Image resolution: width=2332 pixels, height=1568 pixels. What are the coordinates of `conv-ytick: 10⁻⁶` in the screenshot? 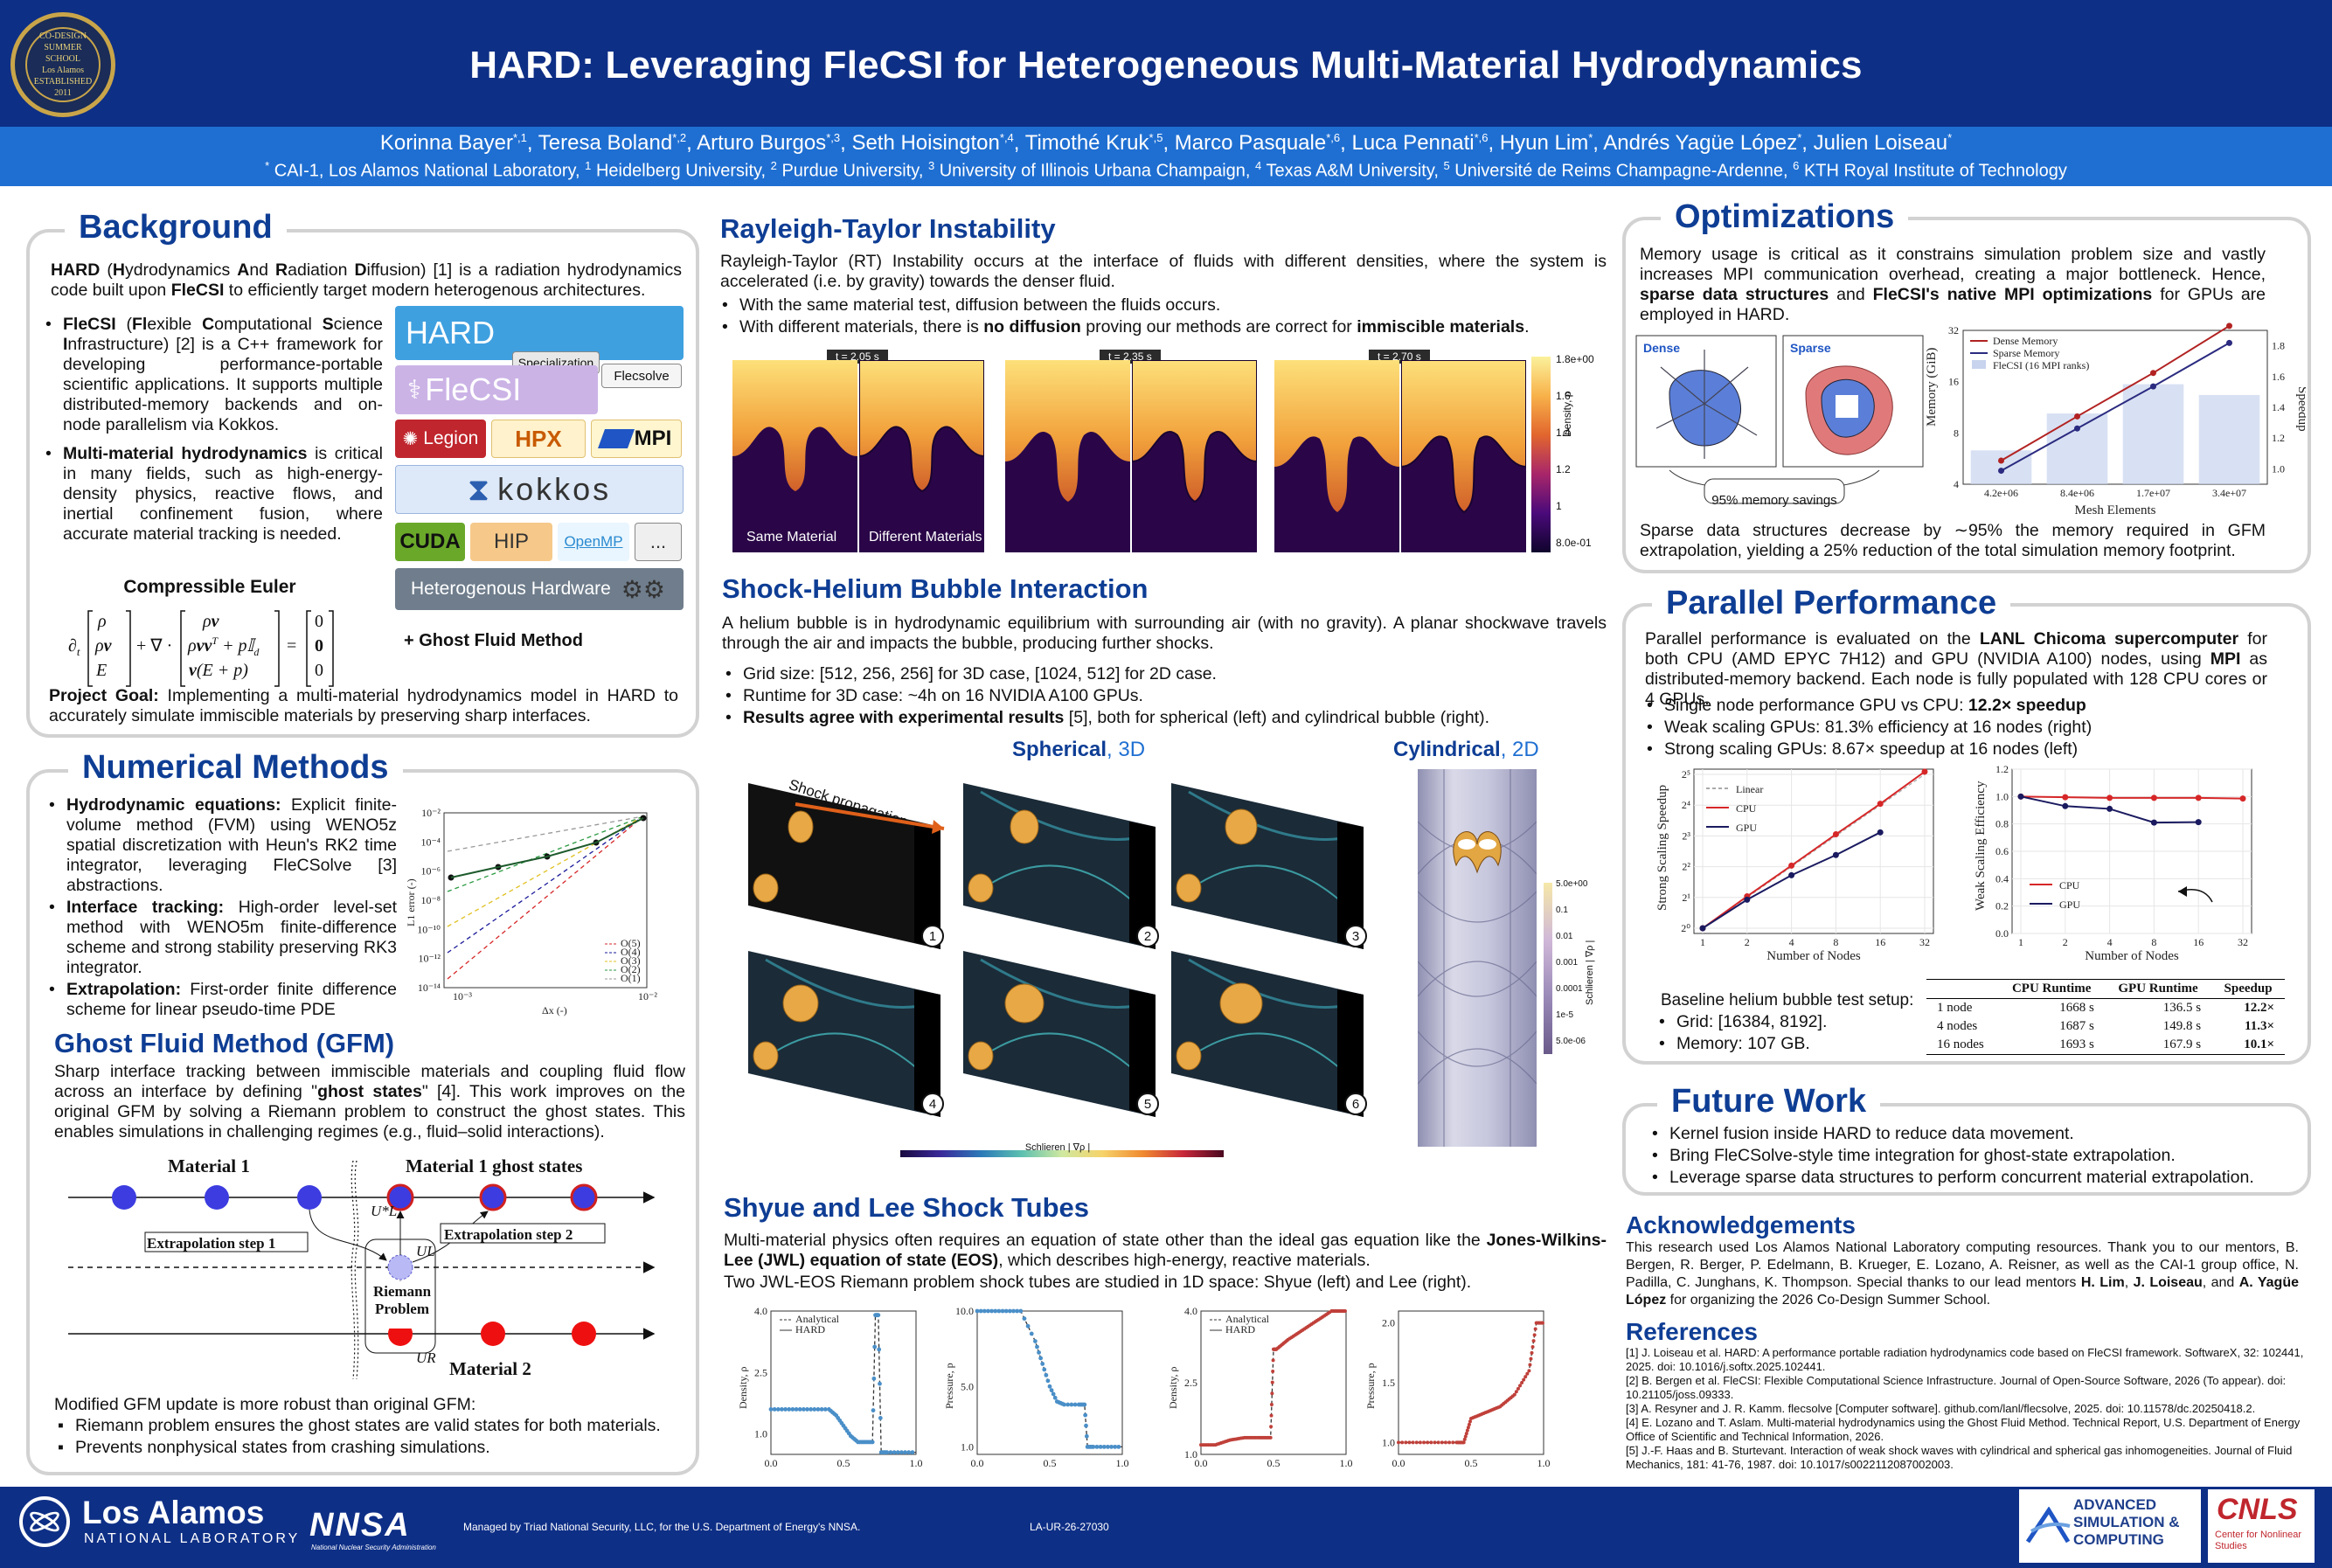 It's located at (430, 872).